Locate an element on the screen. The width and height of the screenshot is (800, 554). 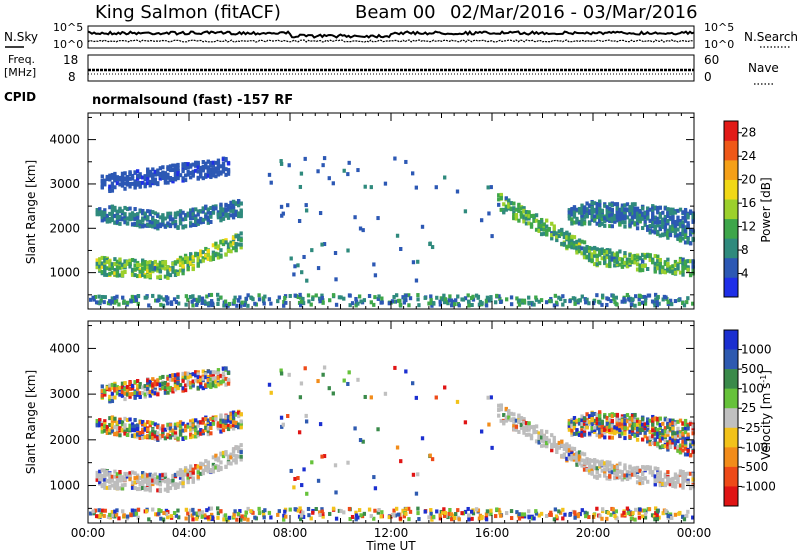
colorbar-segment is located at coordinates (731, 150).